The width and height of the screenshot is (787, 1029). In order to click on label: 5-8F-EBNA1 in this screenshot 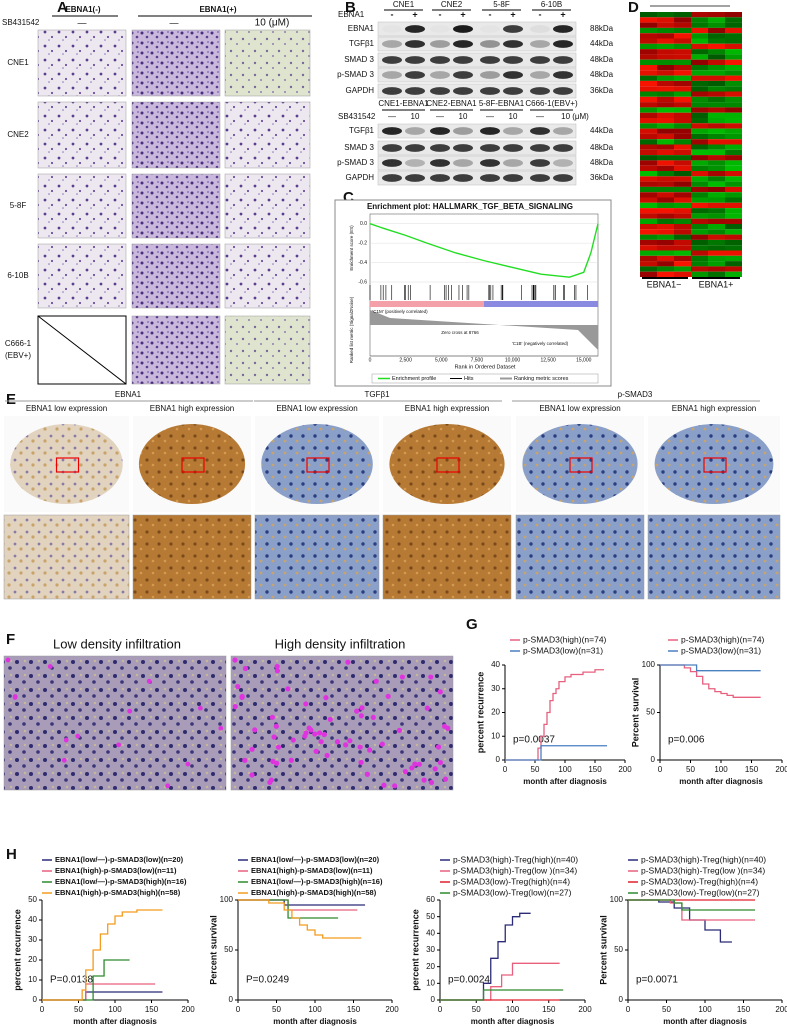, I will do `click(502, 103)`.